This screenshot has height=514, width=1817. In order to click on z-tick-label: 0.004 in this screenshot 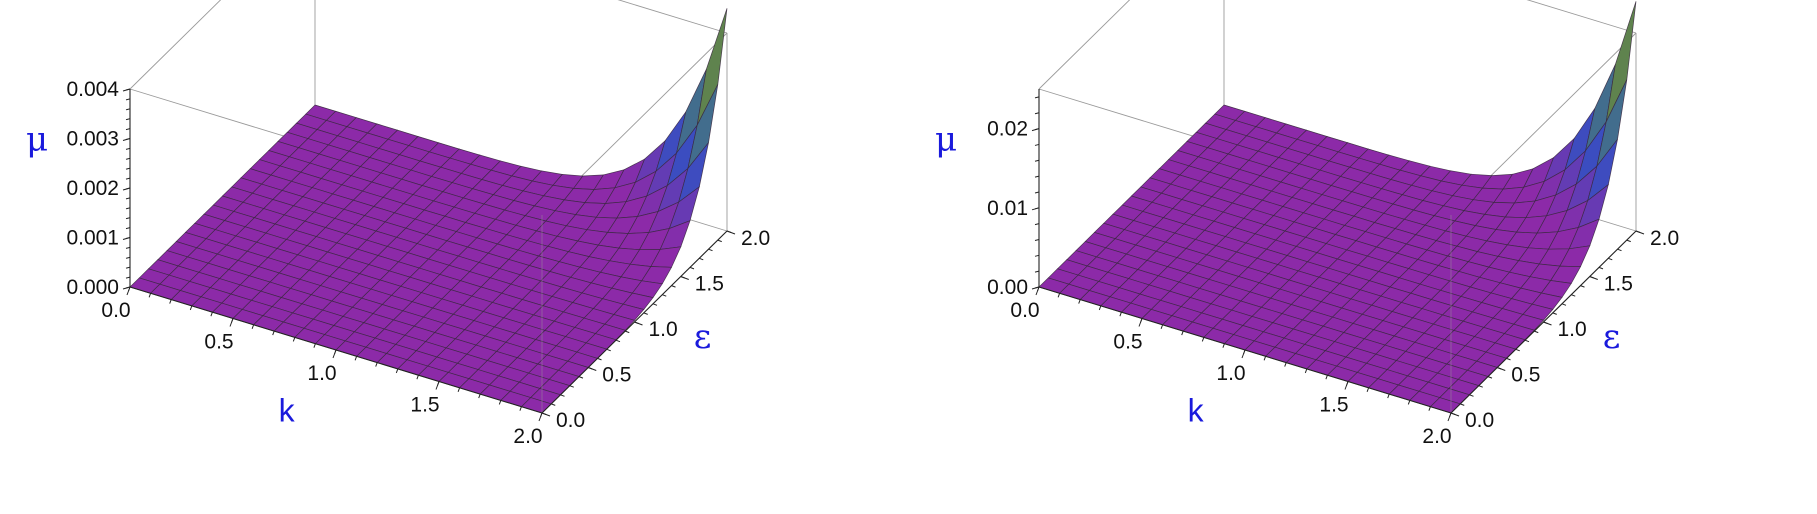, I will do `click(92, 89)`.